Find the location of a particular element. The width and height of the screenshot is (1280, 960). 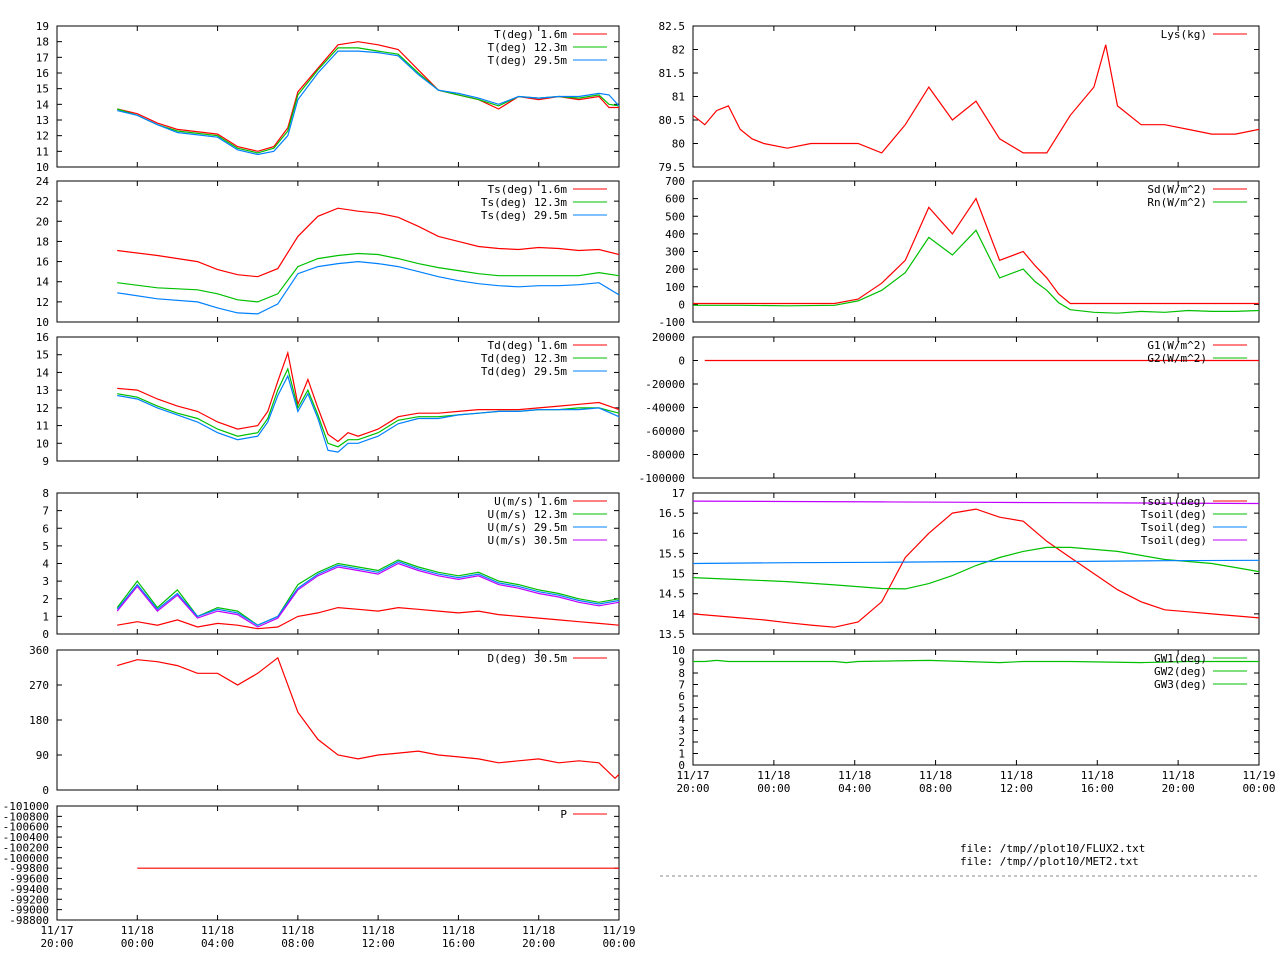

x-tick-label: 11/17 is located at coordinates (692, 775).